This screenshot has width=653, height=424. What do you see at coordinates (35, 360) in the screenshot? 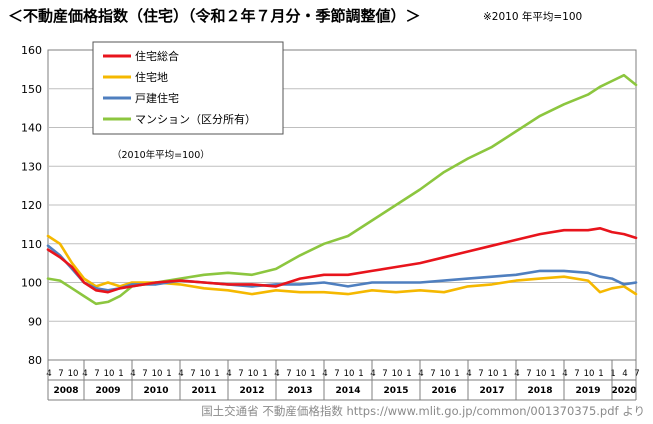
I see `y-tick-label: 80` at bounding box center [35, 360].